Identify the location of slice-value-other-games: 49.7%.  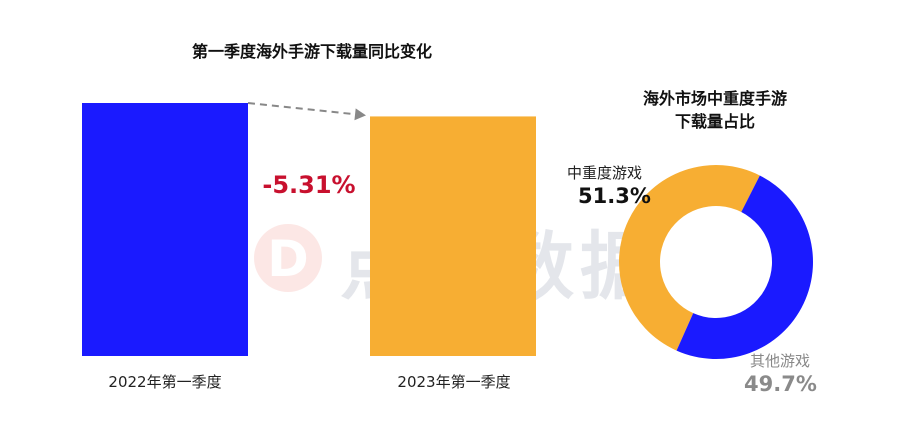
(780, 384).